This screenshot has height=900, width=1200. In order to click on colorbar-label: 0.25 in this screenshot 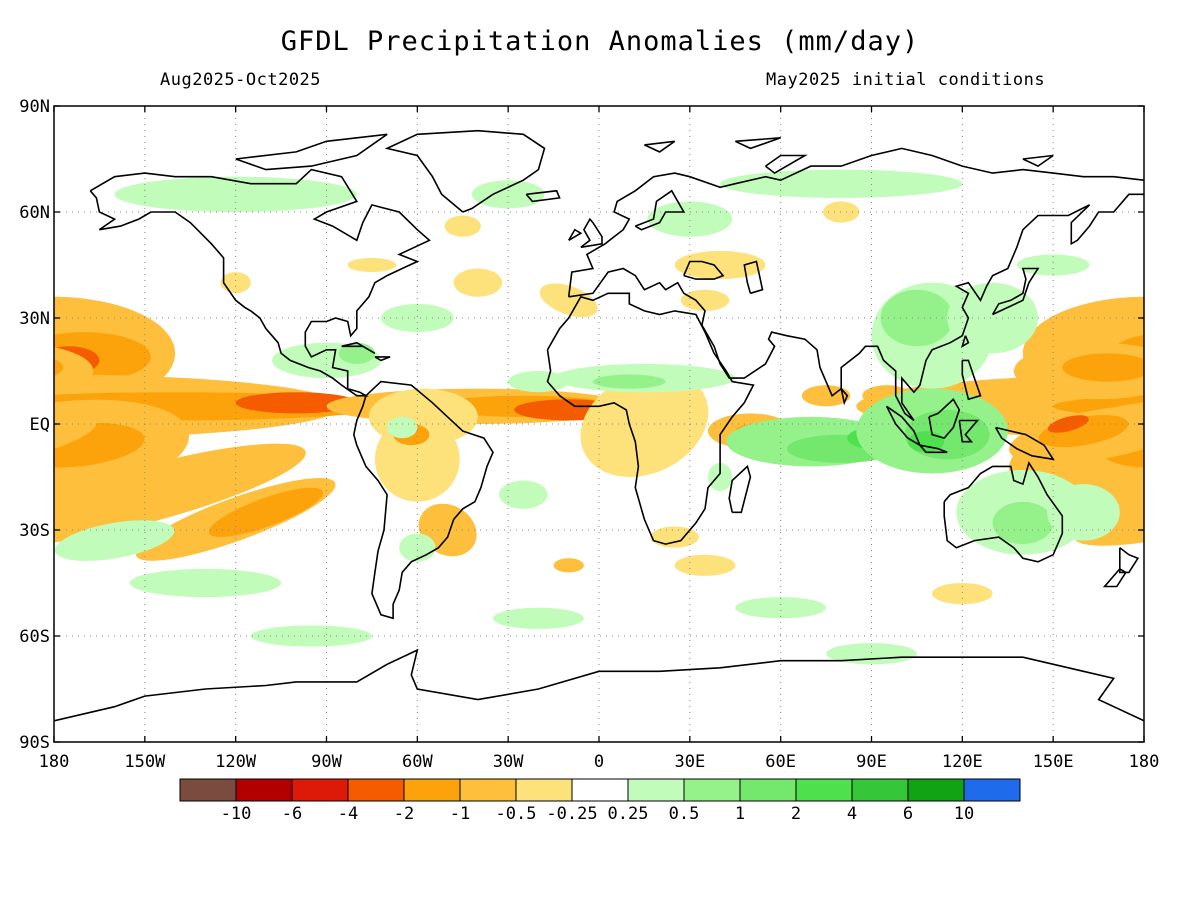, I will do `click(628, 814)`.